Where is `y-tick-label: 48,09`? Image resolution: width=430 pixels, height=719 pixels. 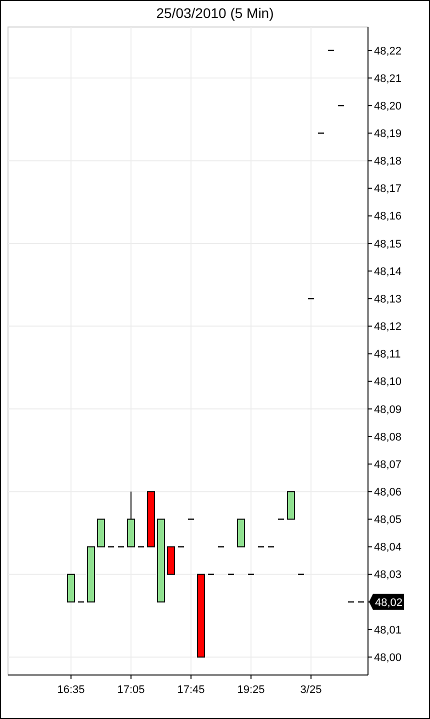
y-tick-label: 48,09 is located at coordinates (388, 410).